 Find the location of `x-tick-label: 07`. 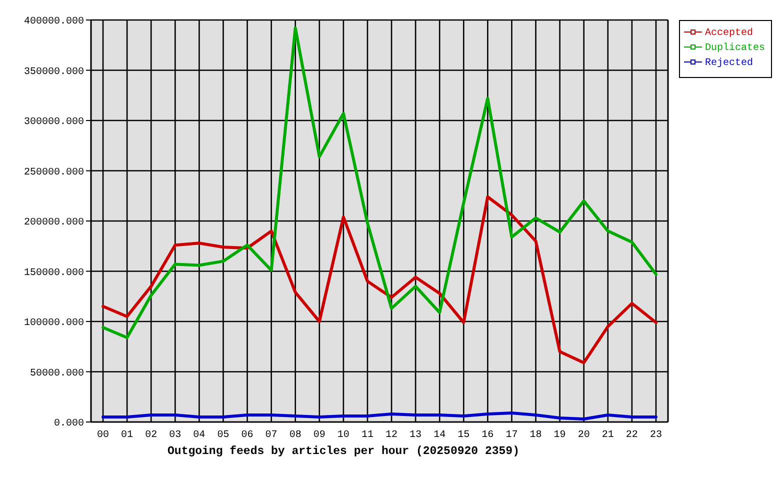

x-tick-label: 07 is located at coordinates (271, 436).